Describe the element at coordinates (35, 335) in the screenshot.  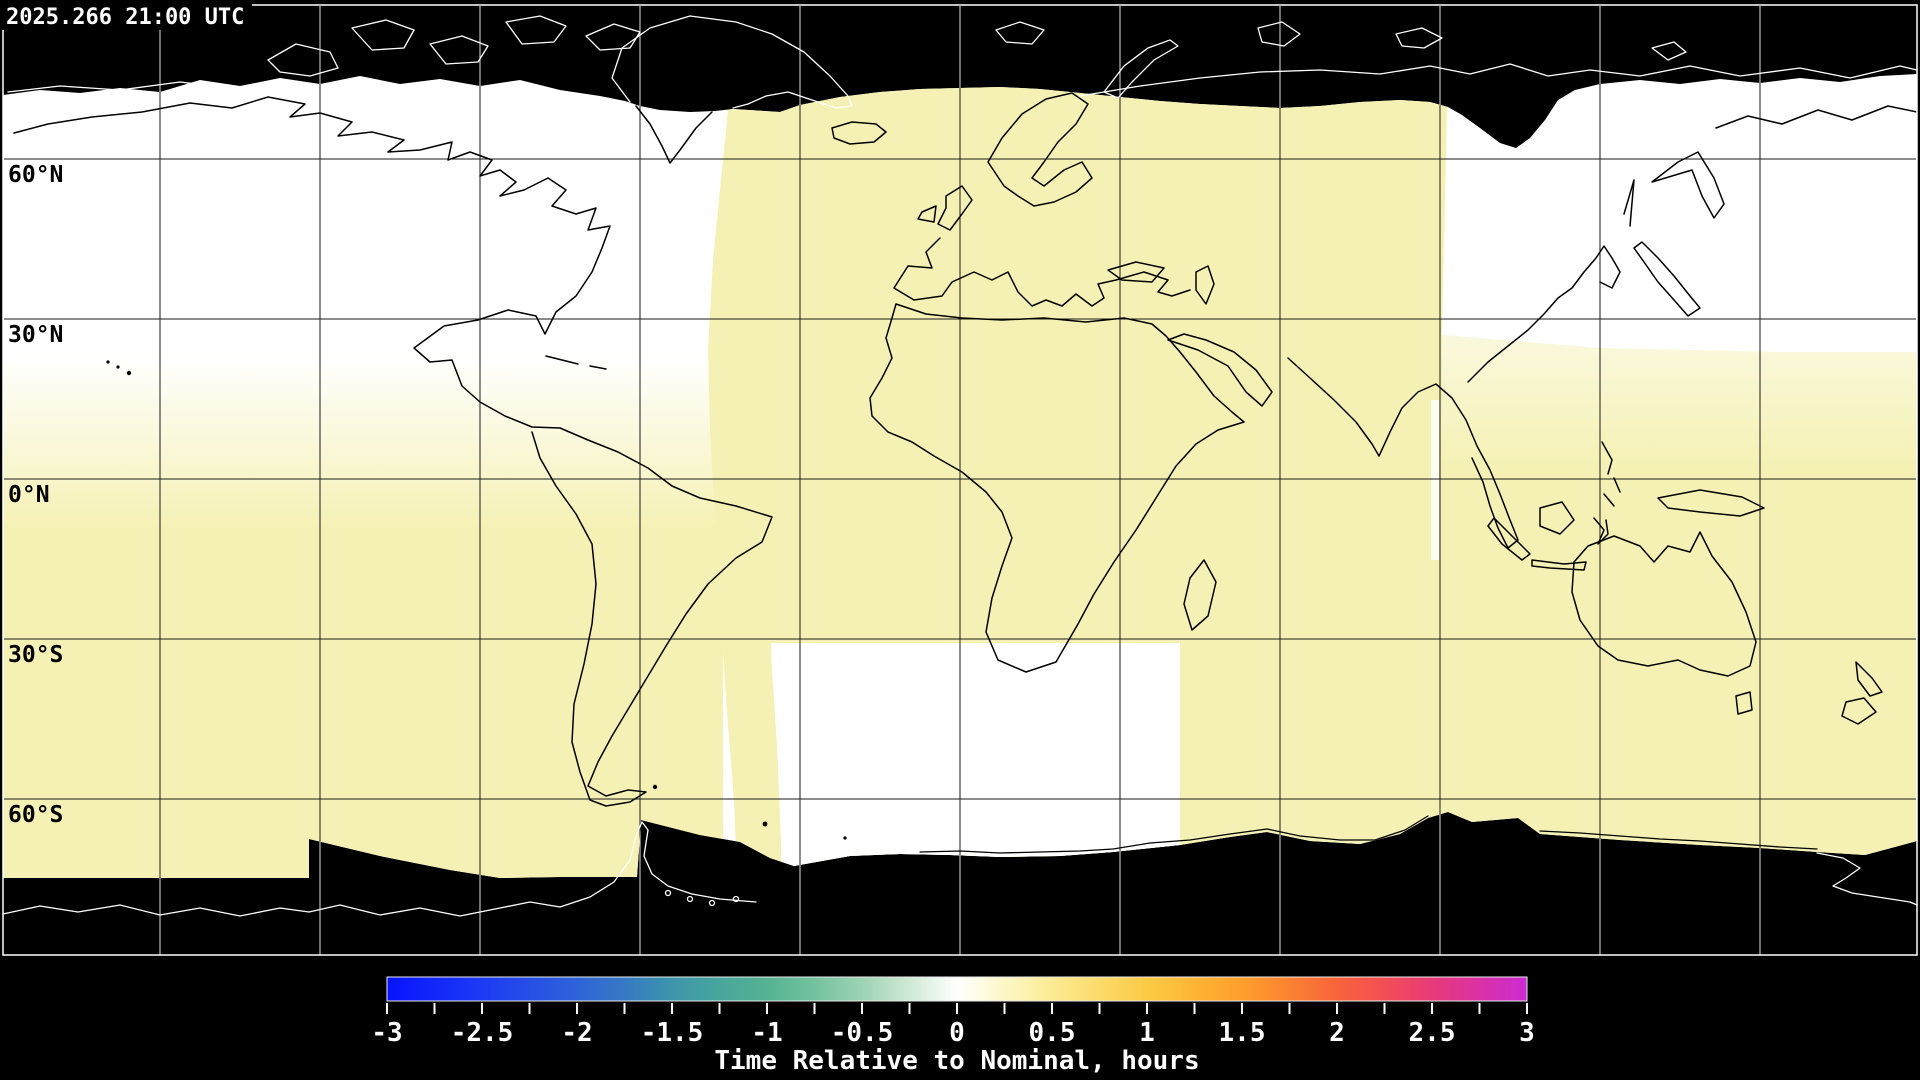
I see `latitude-label: 30°N` at that location.